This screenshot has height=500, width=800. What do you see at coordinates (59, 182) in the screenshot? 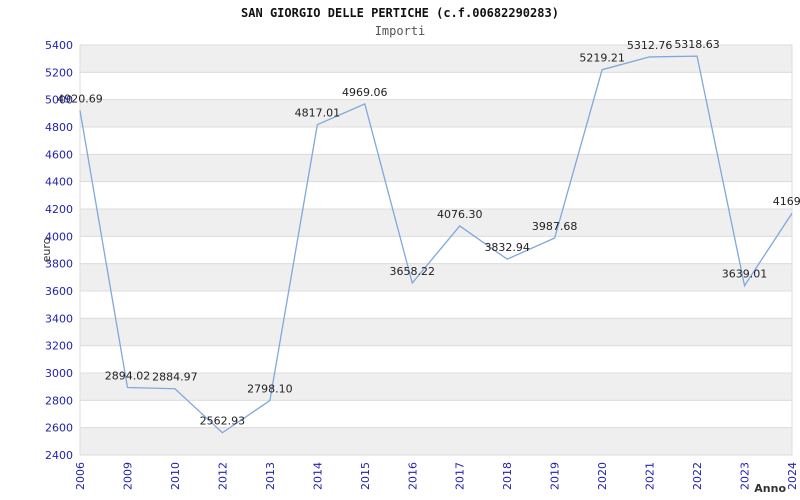
I see `y-tick-label: 4400` at bounding box center [59, 182].